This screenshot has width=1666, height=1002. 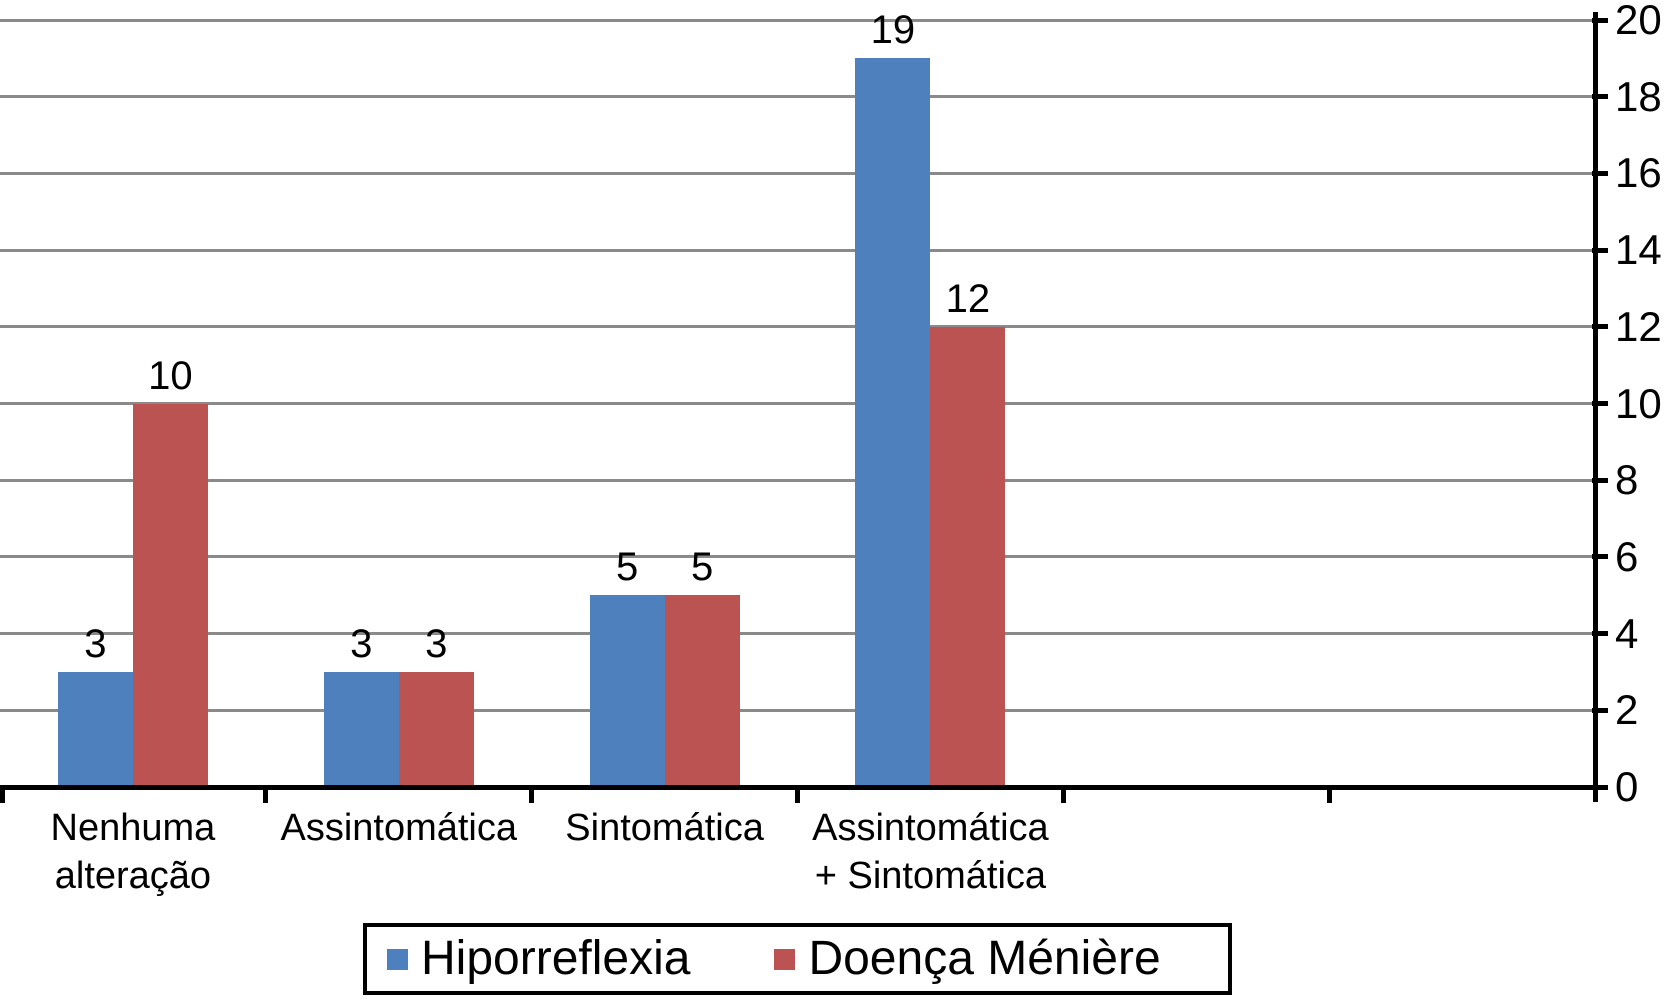 I want to click on data-label: 19, so click(x=893, y=30).